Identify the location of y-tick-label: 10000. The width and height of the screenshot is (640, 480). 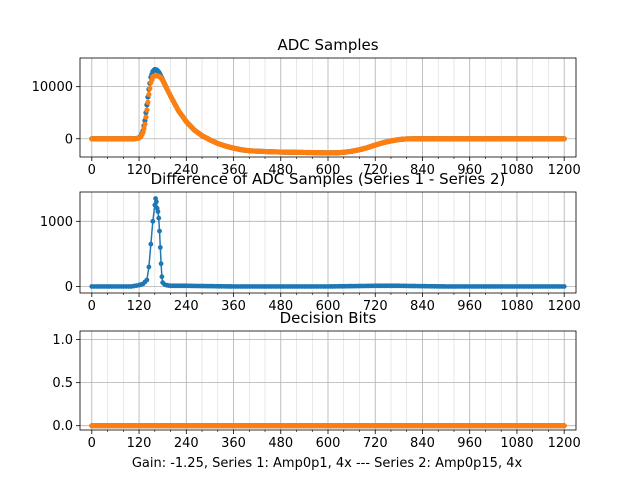
(52, 87).